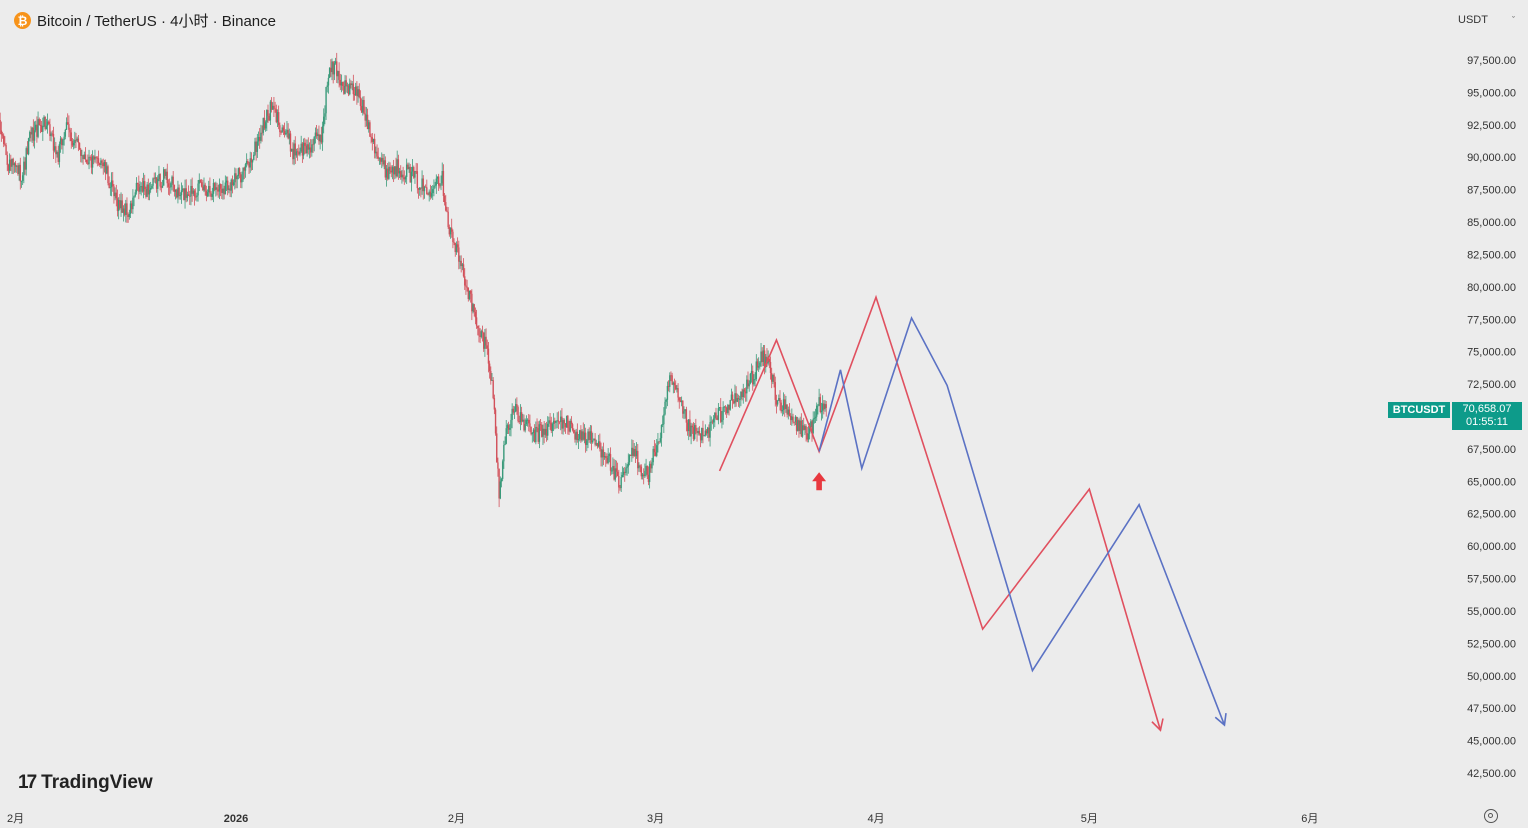  What do you see at coordinates (1486, 20) in the screenshot?
I see `currency-selector: USDT ˇ` at bounding box center [1486, 20].